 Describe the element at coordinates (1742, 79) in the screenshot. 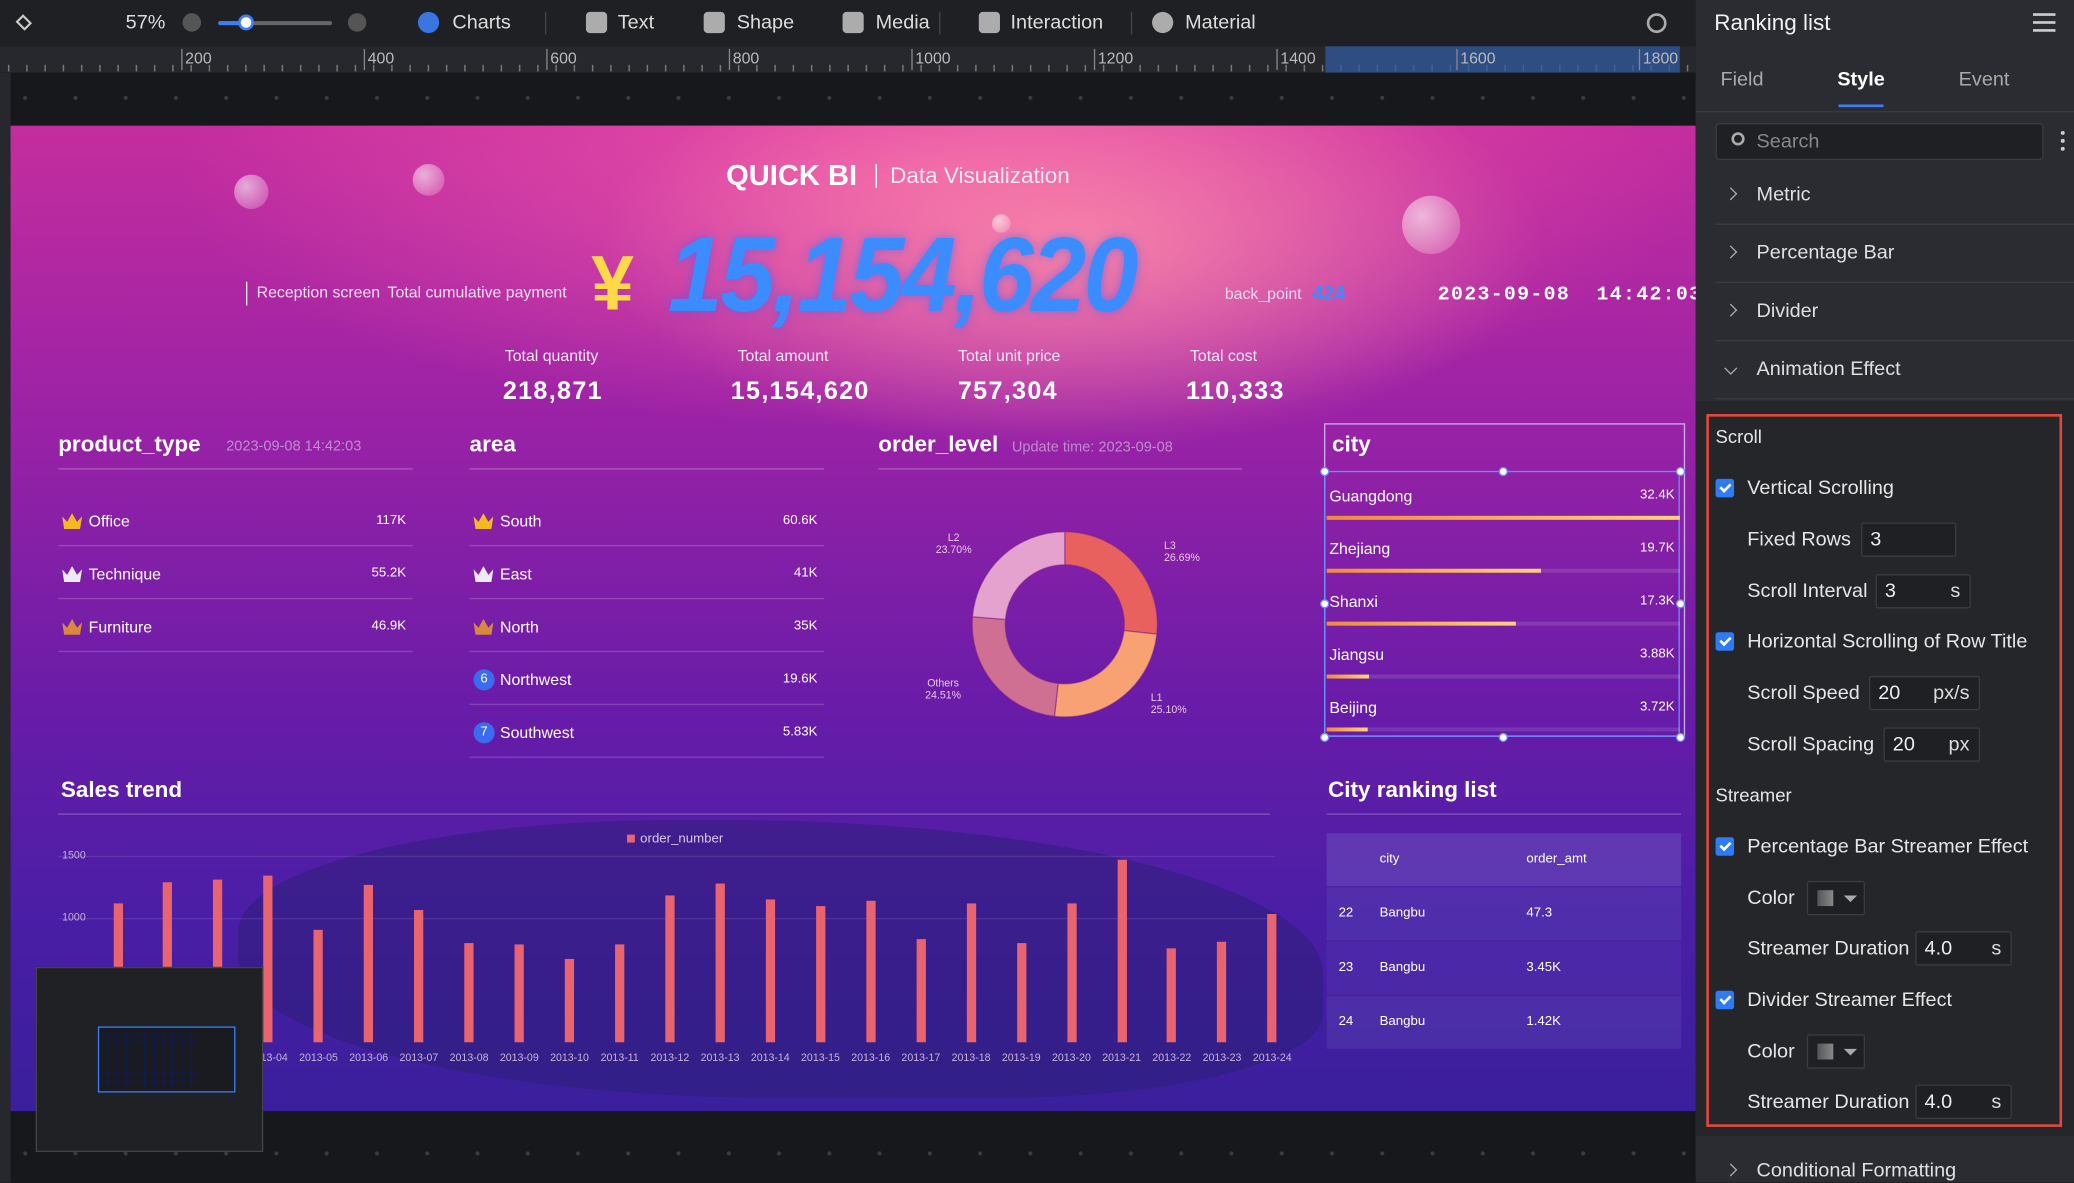

I see `tab: Field` at that location.